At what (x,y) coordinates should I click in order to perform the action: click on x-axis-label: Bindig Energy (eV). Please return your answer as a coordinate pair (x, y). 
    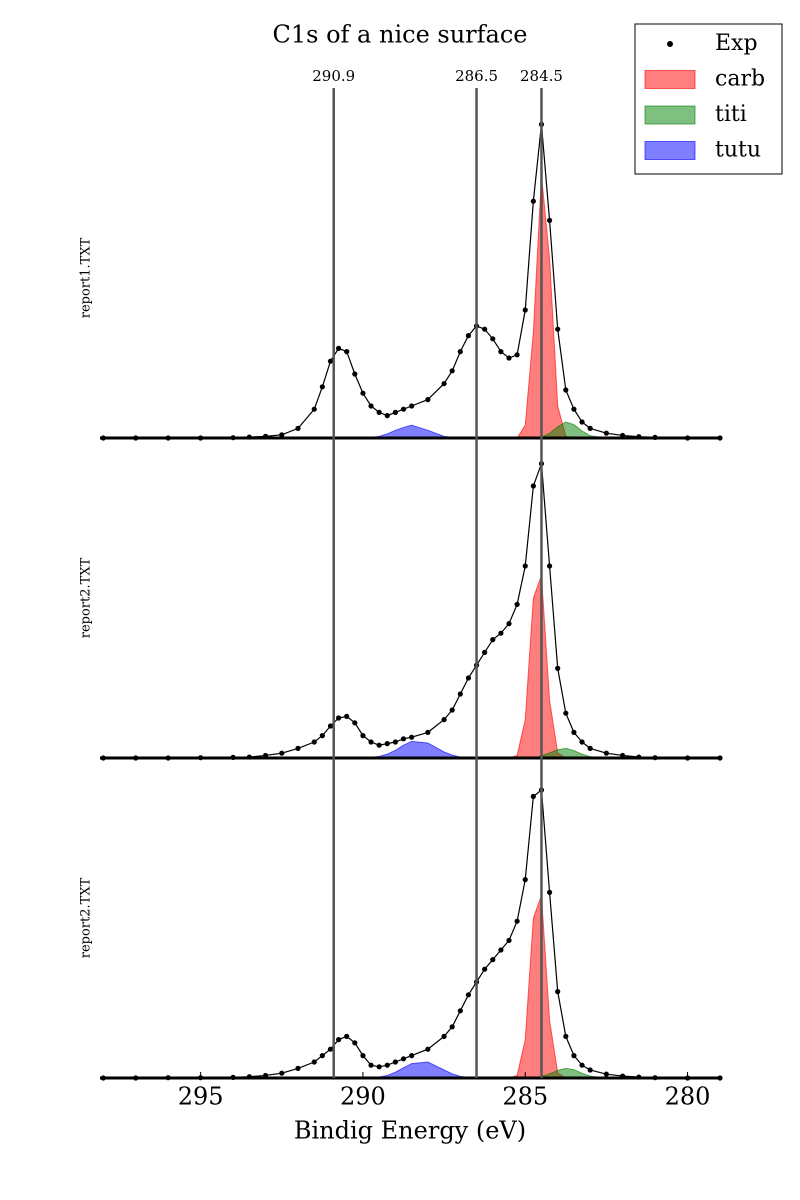
    Looking at the image, I should click on (410, 1131).